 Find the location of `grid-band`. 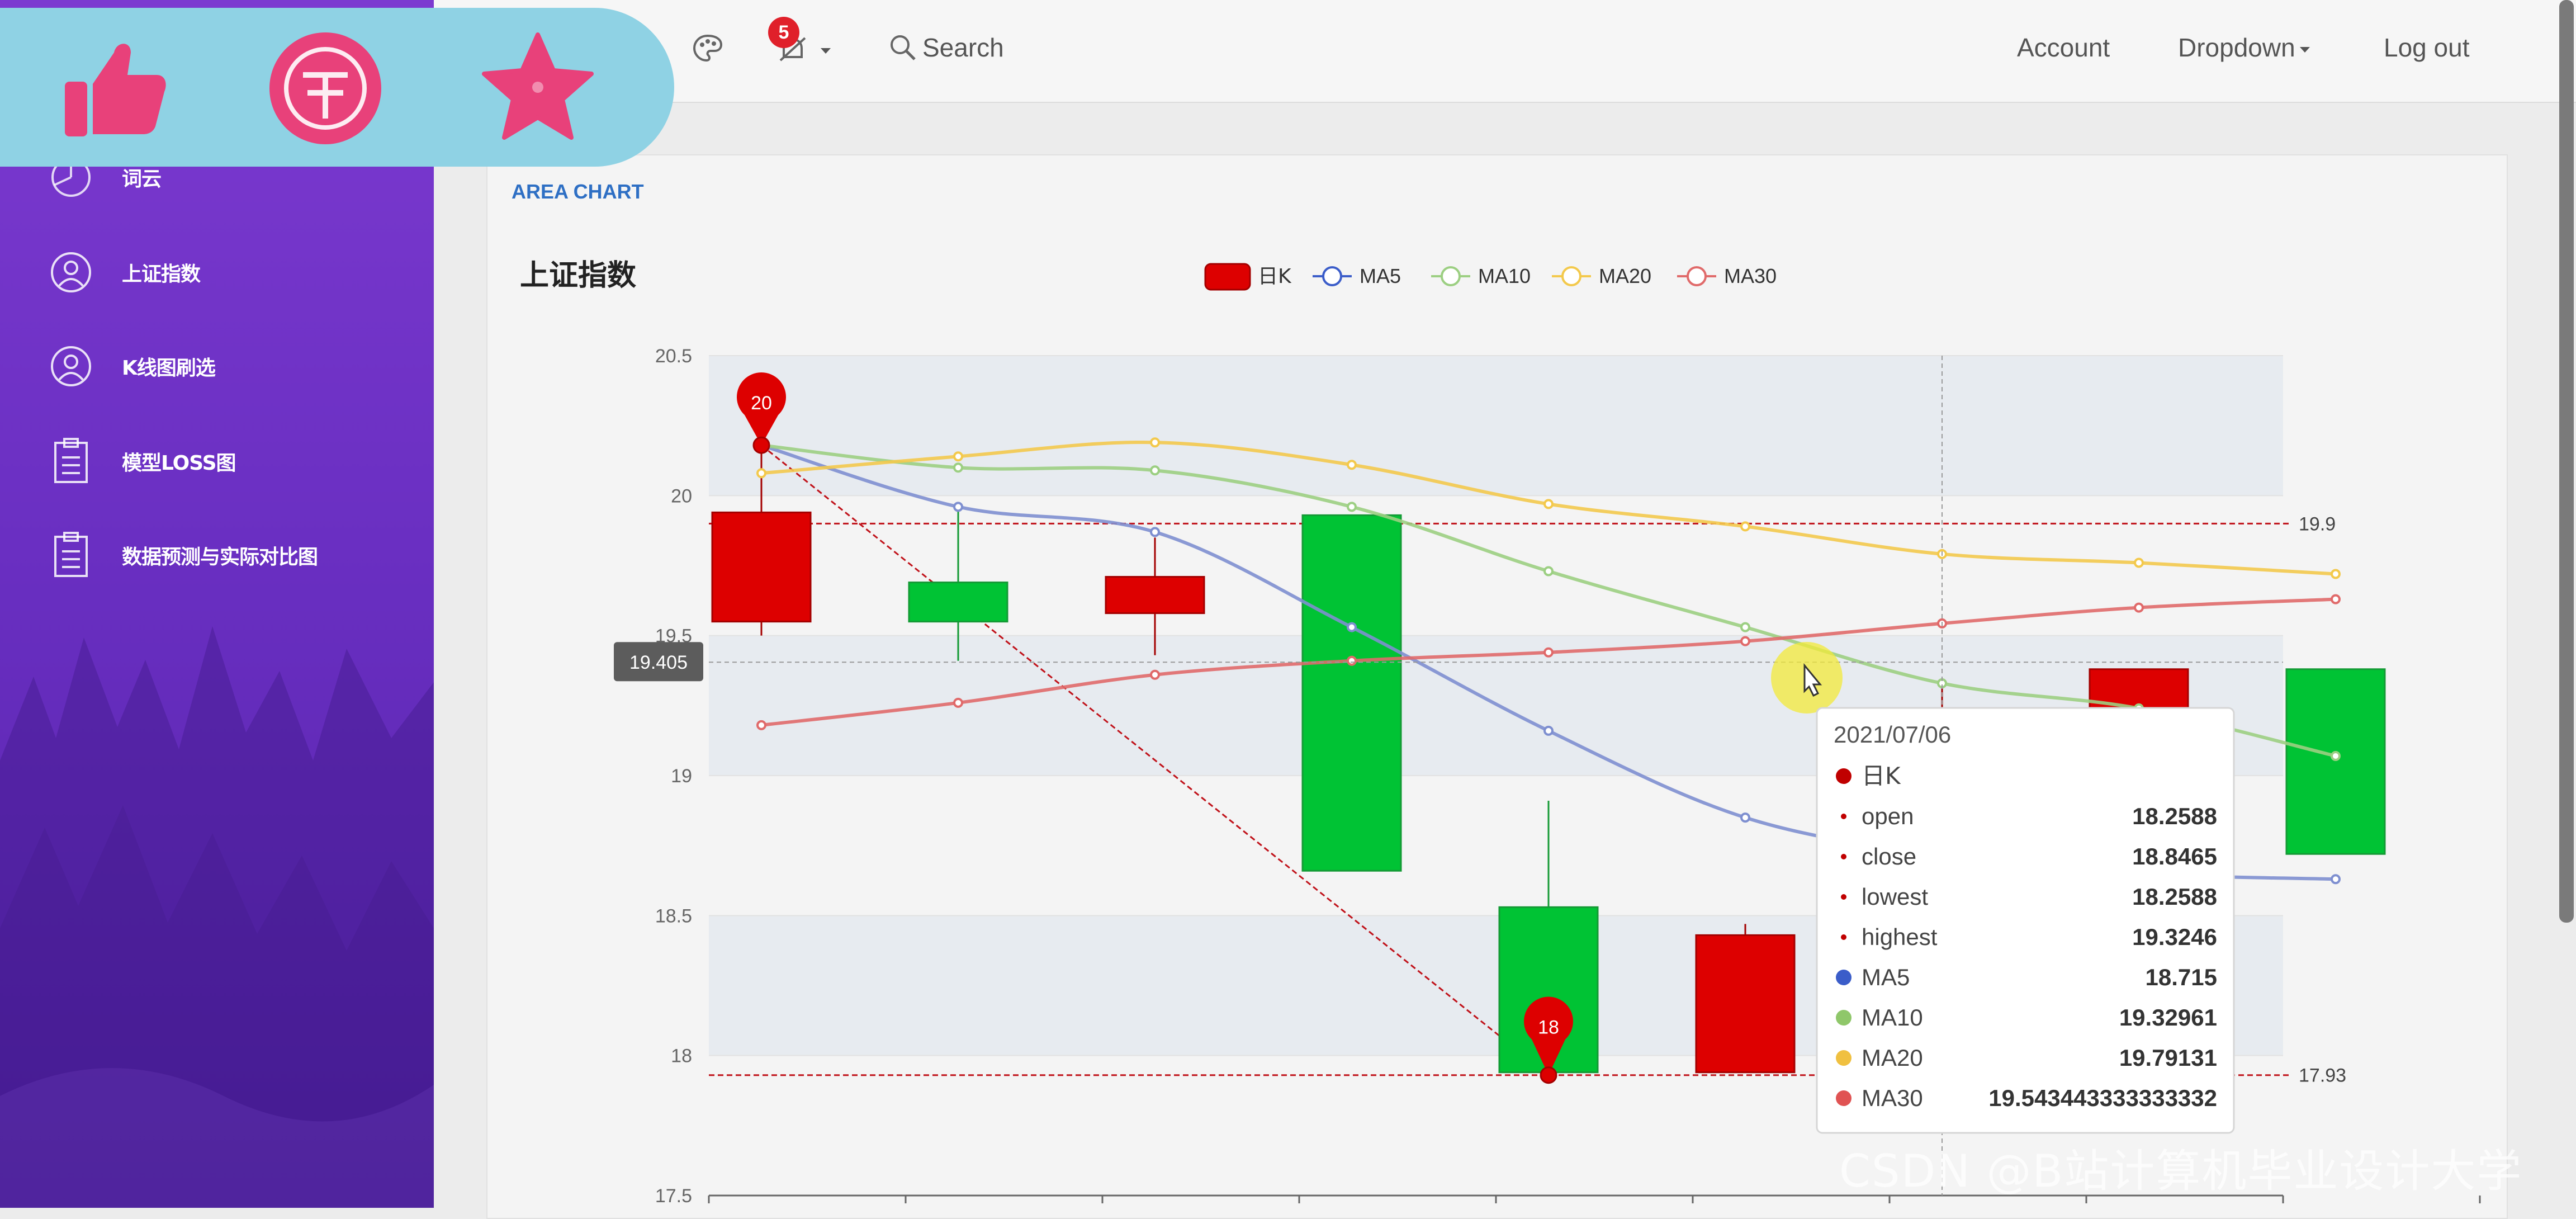

grid-band is located at coordinates (1496, 426).